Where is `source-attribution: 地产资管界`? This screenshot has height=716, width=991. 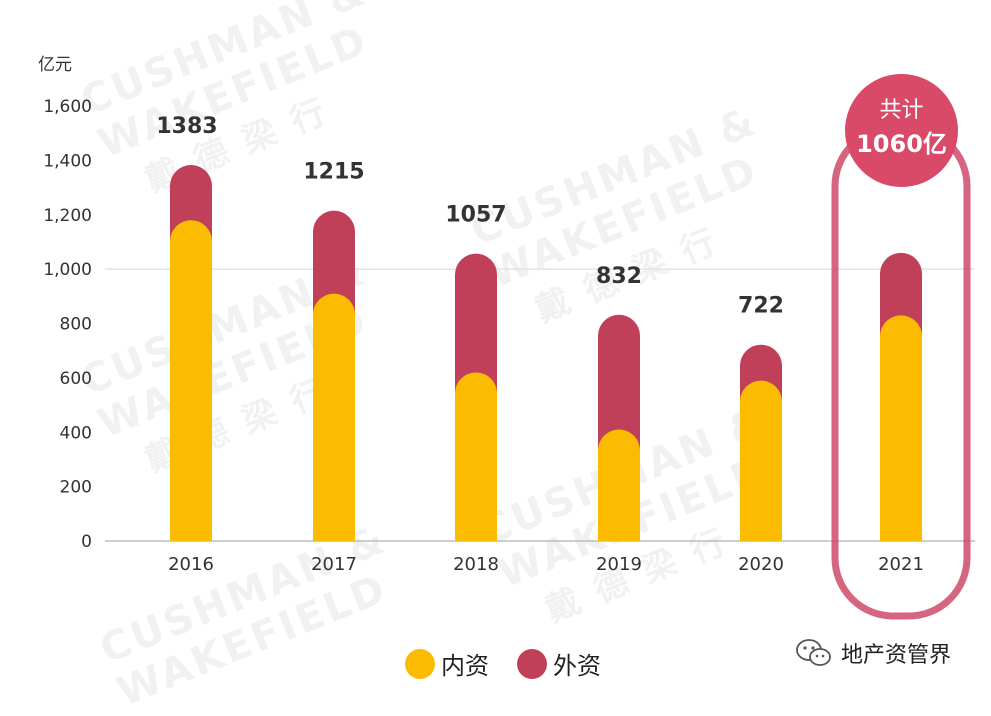
source-attribution: 地产资管界 is located at coordinates (873, 653).